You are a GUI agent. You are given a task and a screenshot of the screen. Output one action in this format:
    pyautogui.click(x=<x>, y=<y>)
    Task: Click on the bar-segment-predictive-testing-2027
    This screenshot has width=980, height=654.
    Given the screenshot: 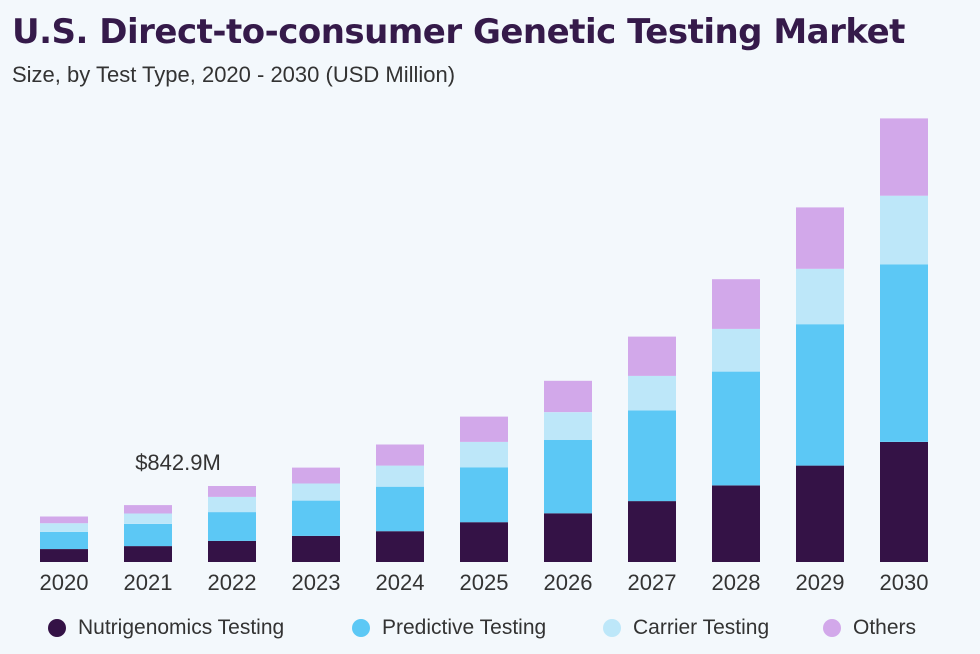 What is the action you would take?
    pyautogui.click(x=652, y=456)
    